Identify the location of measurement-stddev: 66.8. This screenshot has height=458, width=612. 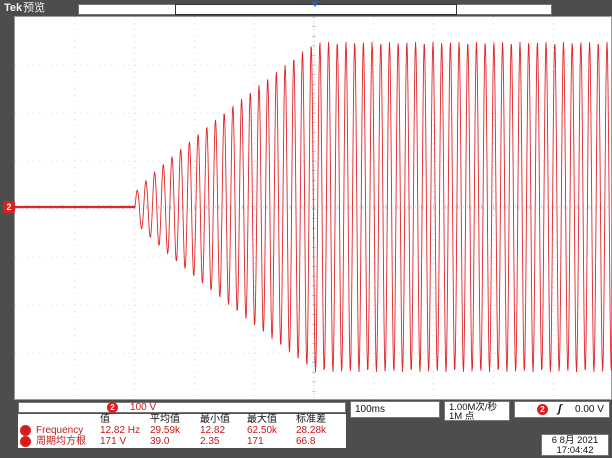
(306, 441).